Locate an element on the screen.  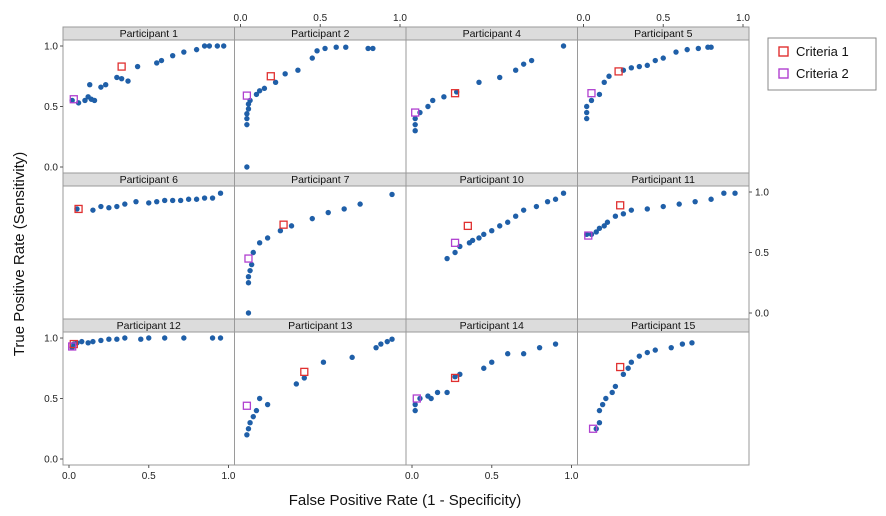
panel-header is located at coordinates (663, 179).